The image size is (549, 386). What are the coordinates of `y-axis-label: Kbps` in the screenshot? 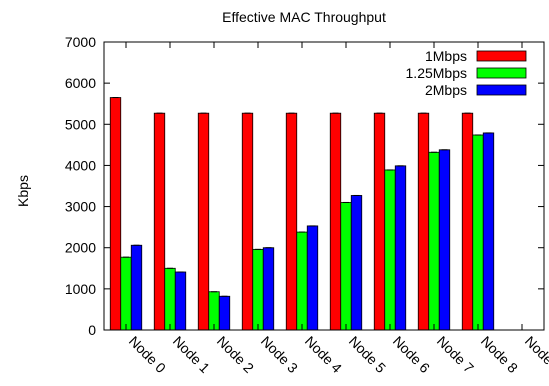 It's located at (23, 191).